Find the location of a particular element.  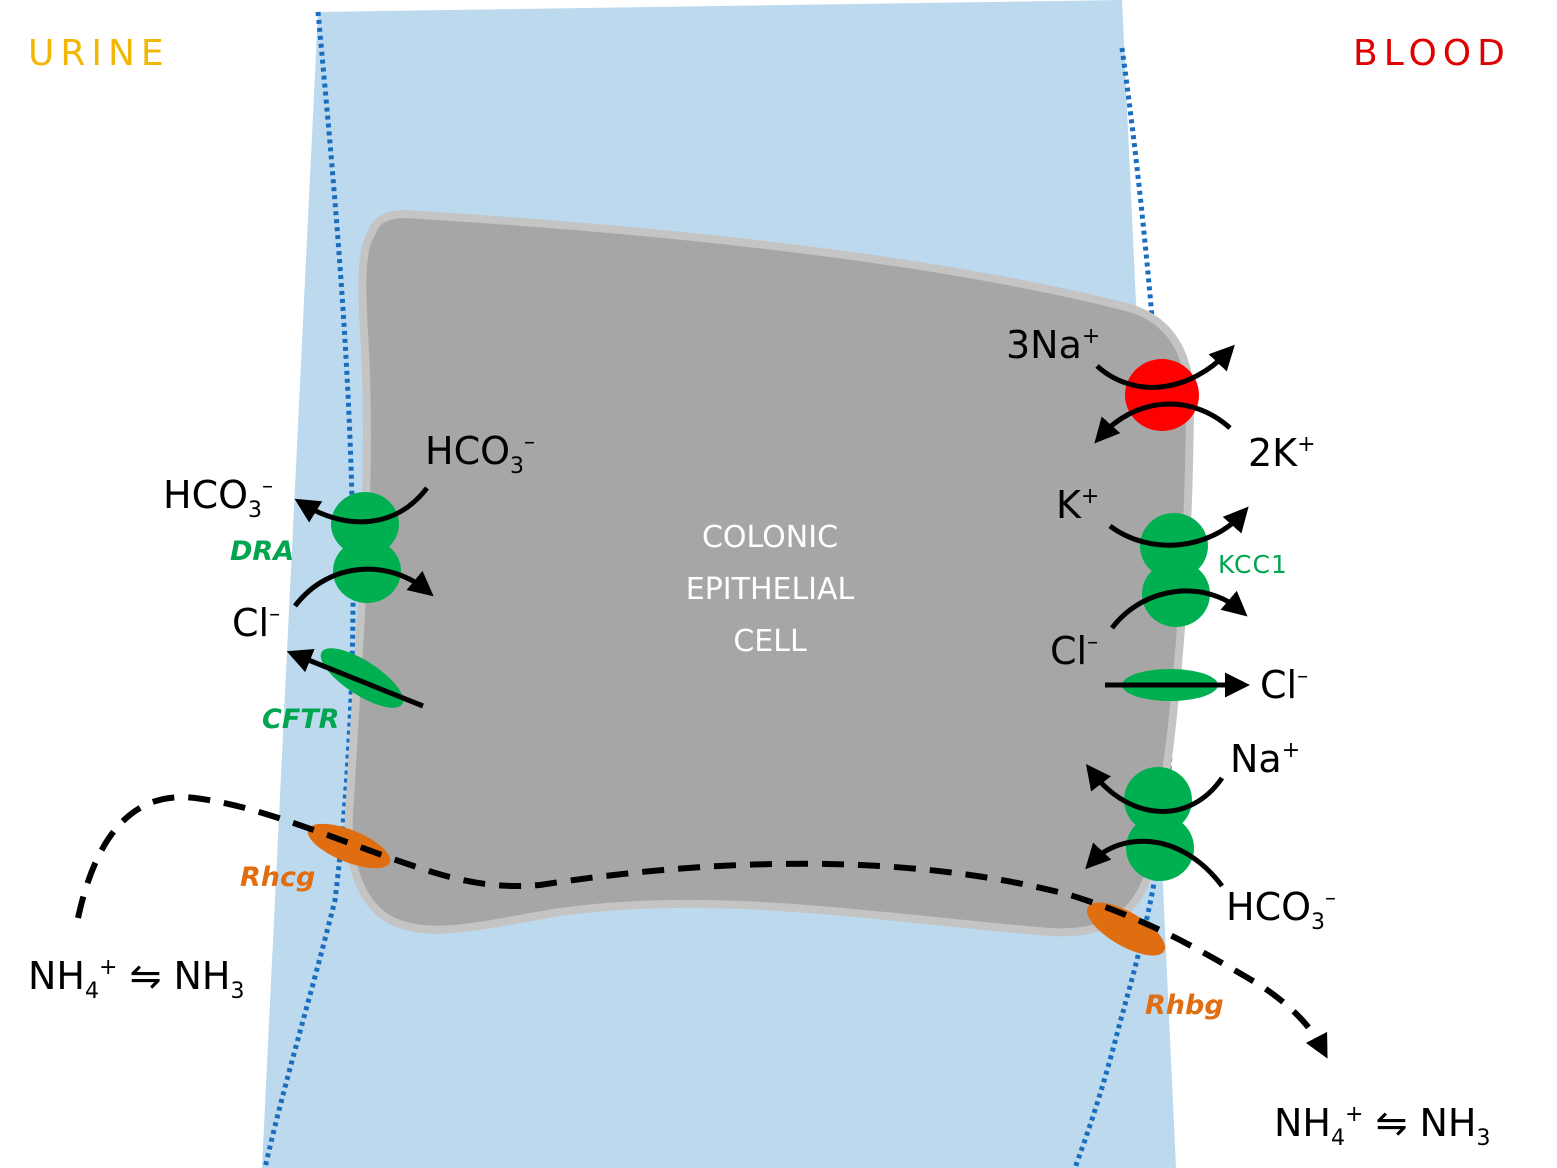

dra-cl-arrow is located at coordinates (363, 587).